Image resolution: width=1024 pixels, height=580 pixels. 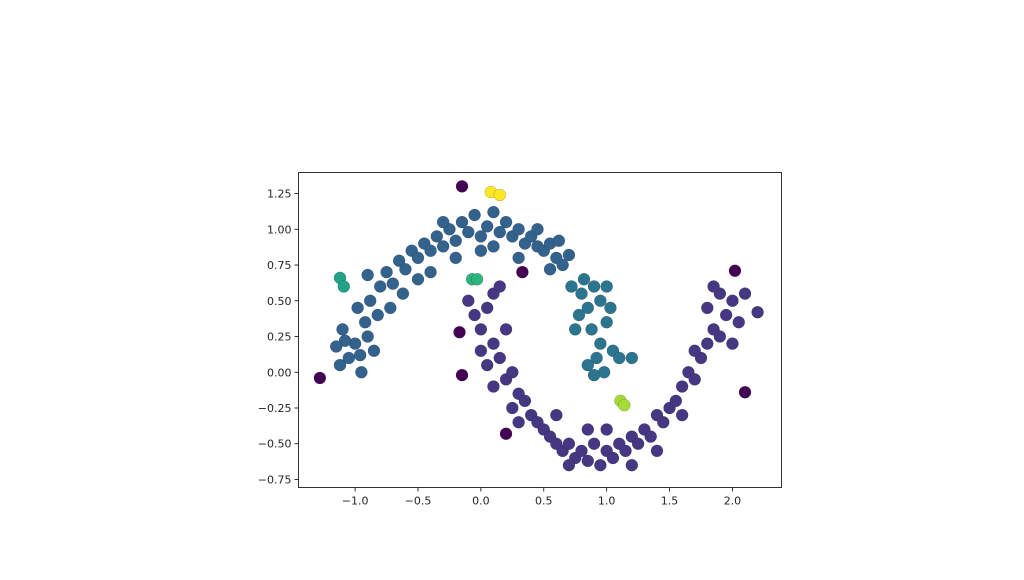 I want to click on x-tick-label: 0.0, so click(x=481, y=501).